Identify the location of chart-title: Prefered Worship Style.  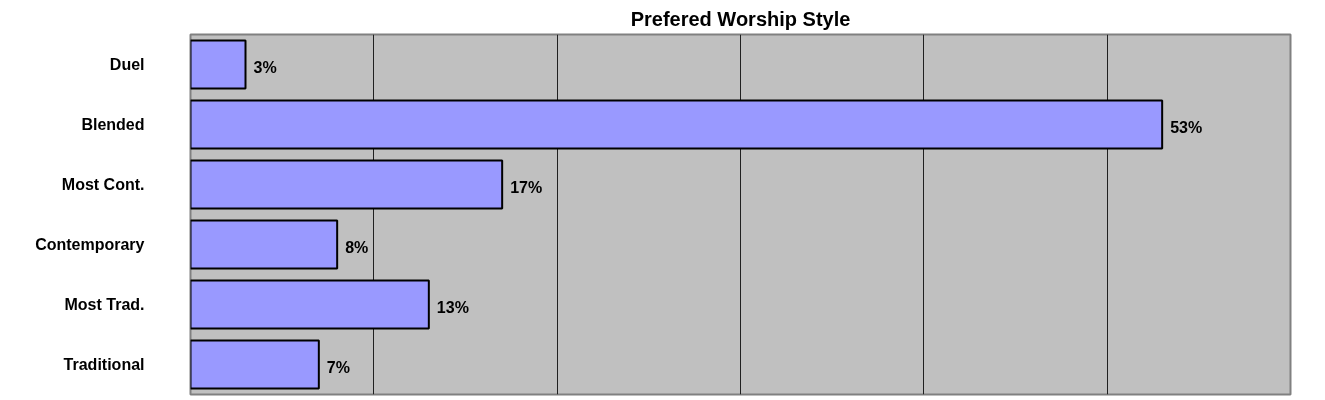
(740, 18).